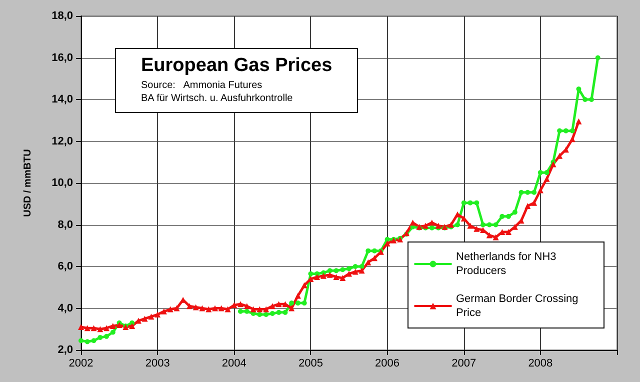 This screenshot has height=382, width=640. What do you see at coordinates (464, 364) in the screenshot?
I see `x-tick-label: 2007` at bounding box center [464, 364].